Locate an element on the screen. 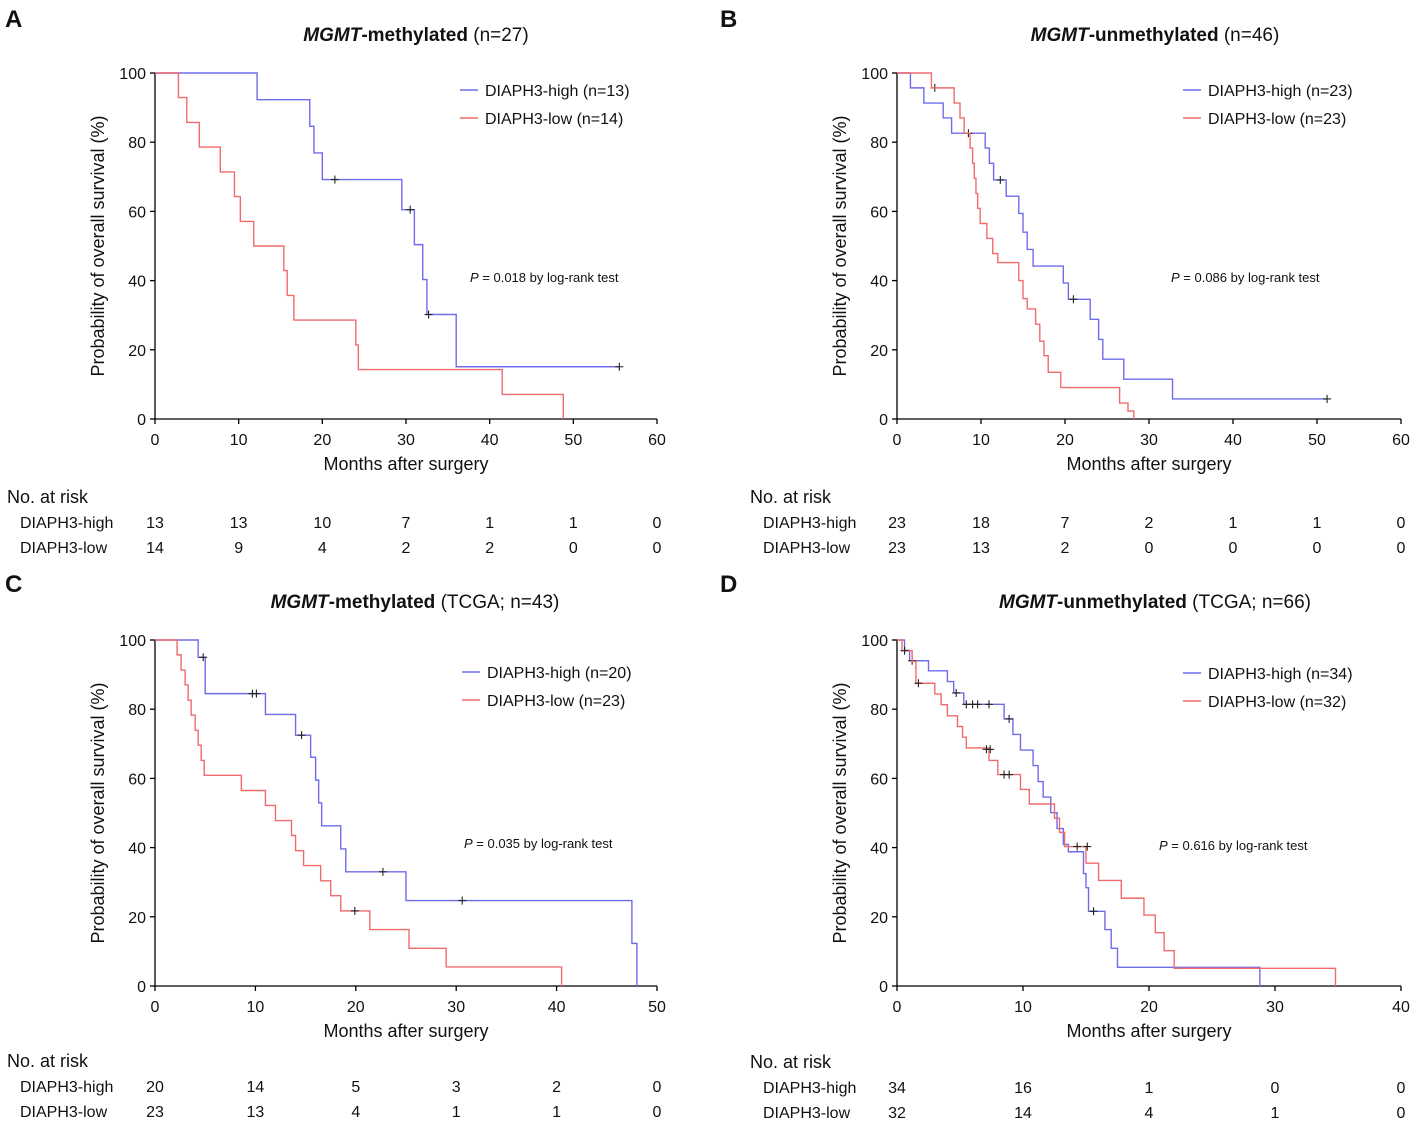  pvalue-annotation: P = 0.086 by log-rank test is located at coordinates (1245, 277).